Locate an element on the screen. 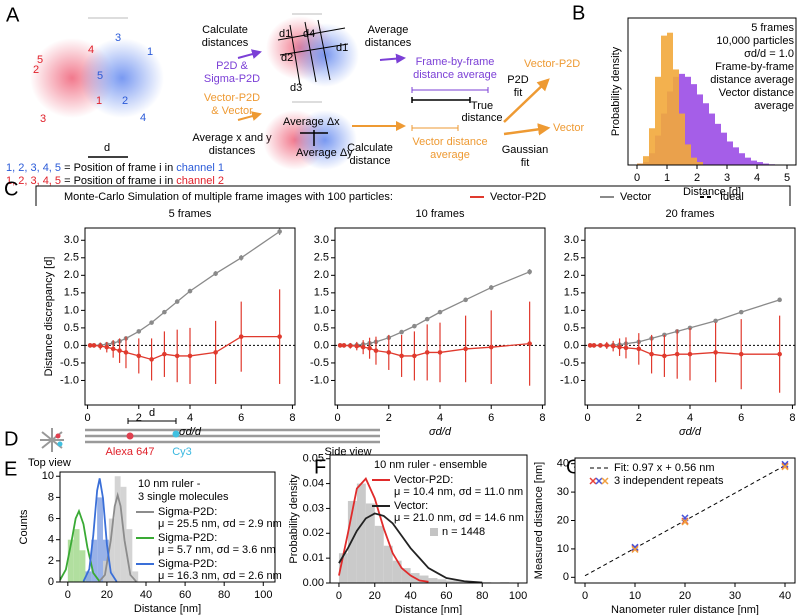  y-tick-label: 0.5 is located at coordinates (71, 328).